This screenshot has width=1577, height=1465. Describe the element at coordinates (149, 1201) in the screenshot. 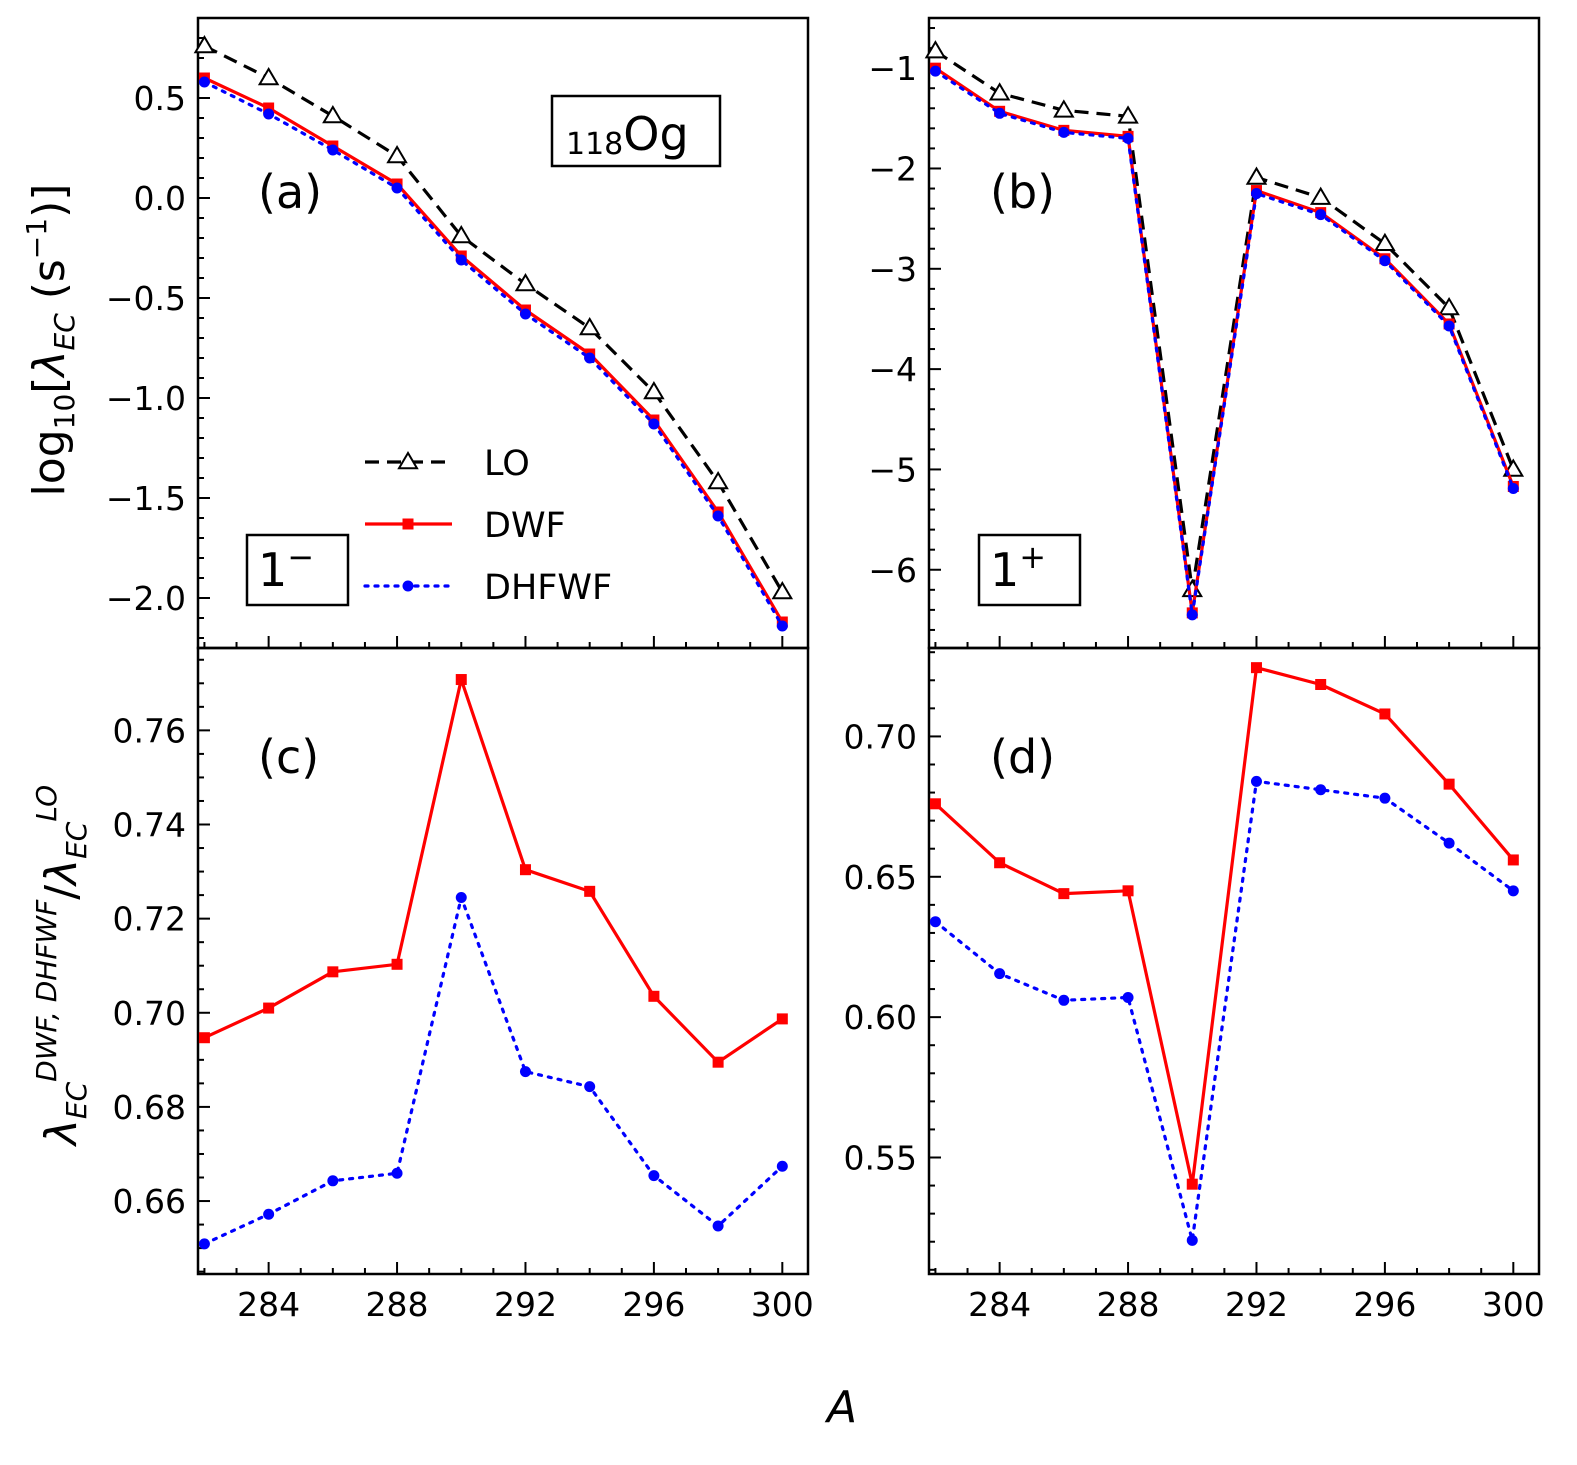

I see `y-tick-label: 0.66` at that location.